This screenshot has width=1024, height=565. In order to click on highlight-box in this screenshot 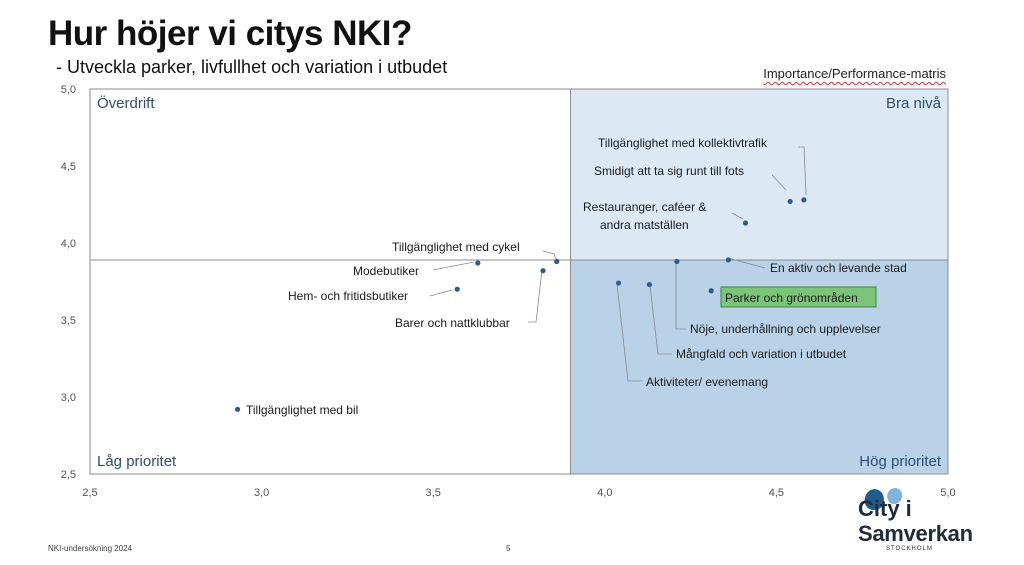, I will do `click(798, 297)`.